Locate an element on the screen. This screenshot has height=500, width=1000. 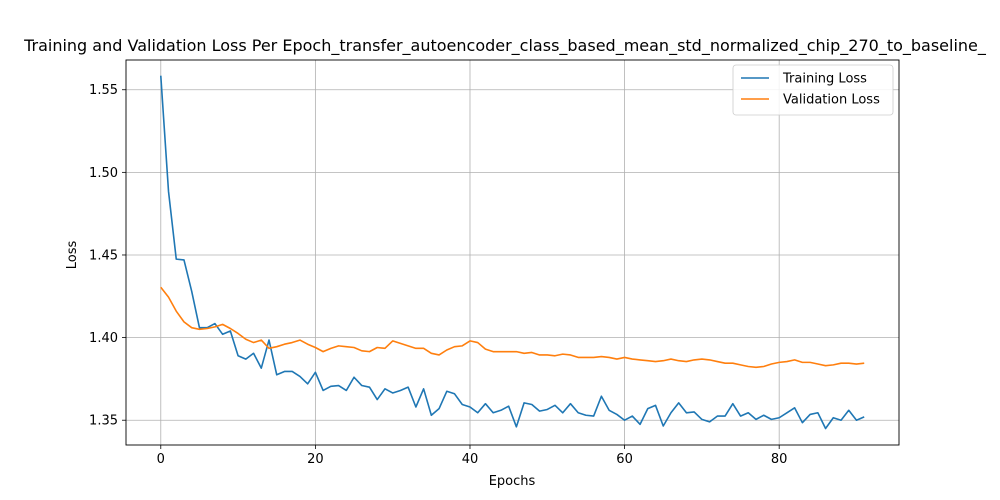
y-tick-label: 1.35 is located at coordinates (103, 421).